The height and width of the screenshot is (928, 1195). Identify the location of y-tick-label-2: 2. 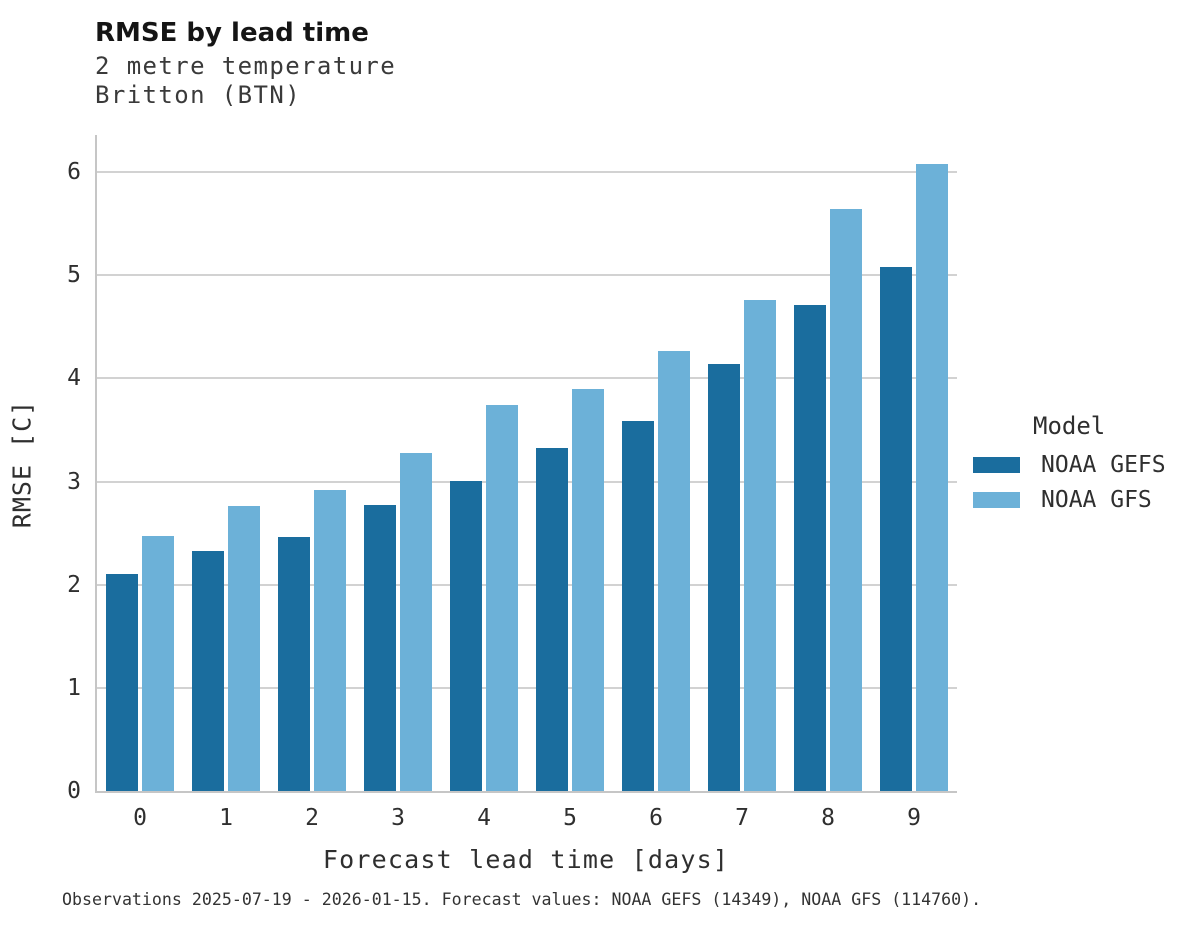
(74, 584).